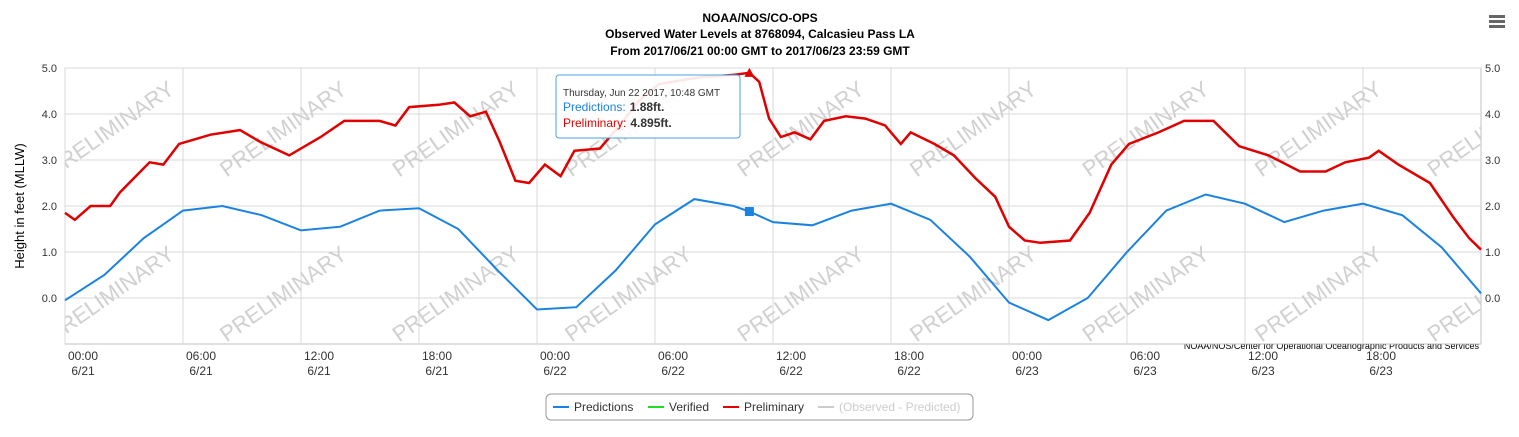 The image size is (1519, 437). Describe the element at coordinates (689, 407) in the screenshot. I see `legend-label: Verified` at that location.